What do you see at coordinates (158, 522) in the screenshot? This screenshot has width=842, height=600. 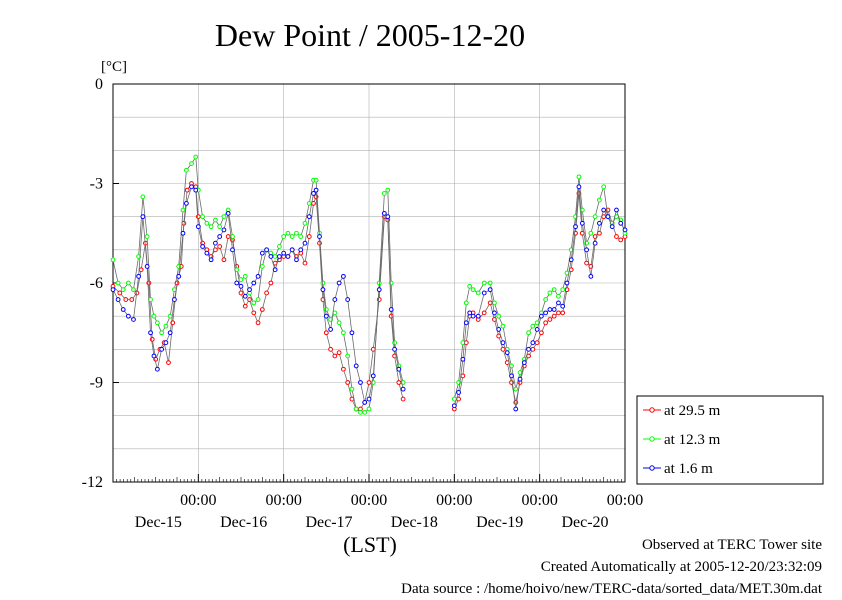 I see `x-tick-date: Dec-15` at bounding box center [158, 522].